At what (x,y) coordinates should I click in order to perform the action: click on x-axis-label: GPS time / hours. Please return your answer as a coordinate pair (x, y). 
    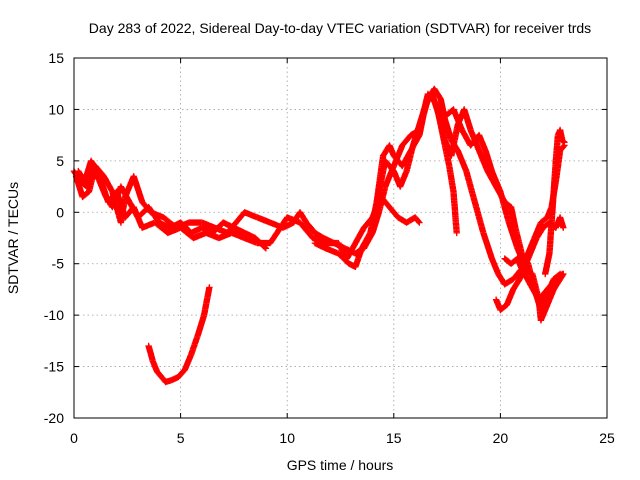
    Looking at the image, I should click on (340, 465).